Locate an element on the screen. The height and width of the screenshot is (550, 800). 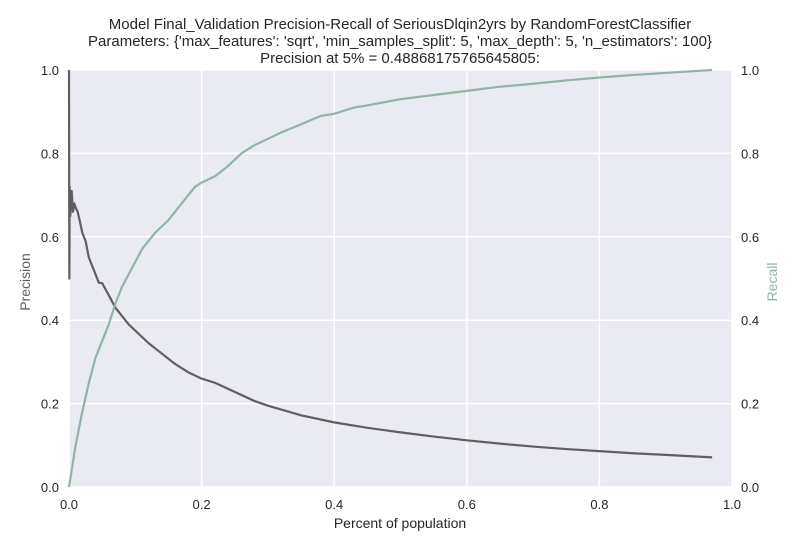
right-tick-label: 0.0 is located at coordinates (750, 487).